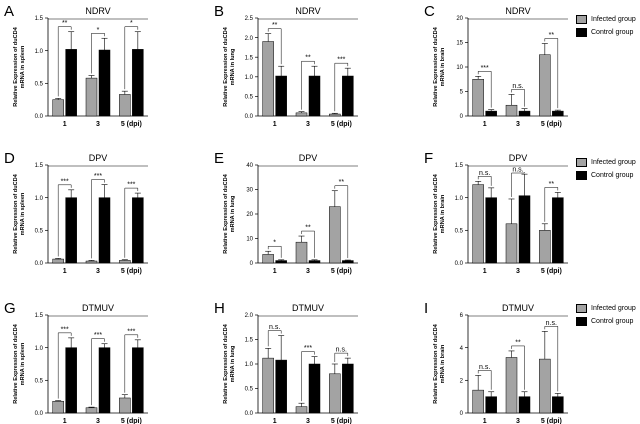  I want to click on y-axis-title: Relative Expression of duCD4mRNA in lung, so click(229, 66).